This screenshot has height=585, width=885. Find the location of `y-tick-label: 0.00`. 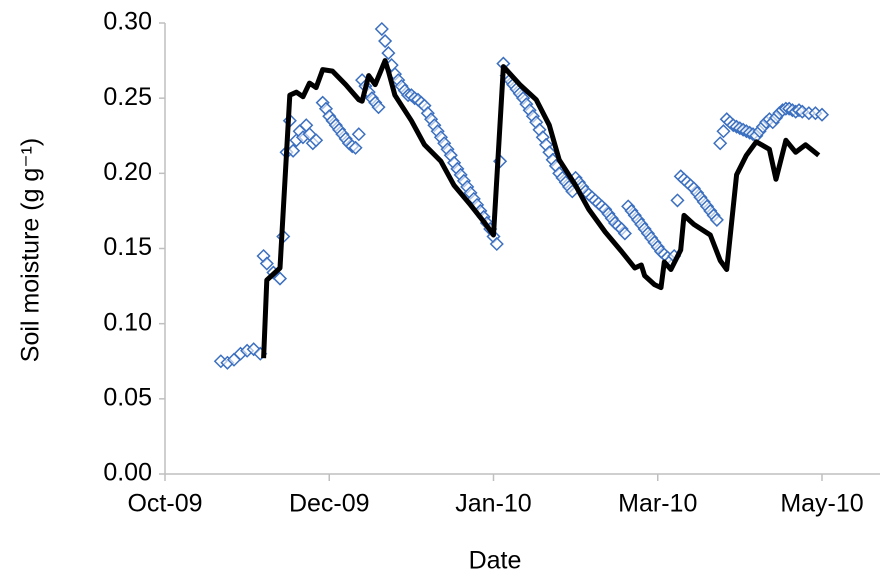

y-tick-label: 0.00 is located at coordinates (127, 473).